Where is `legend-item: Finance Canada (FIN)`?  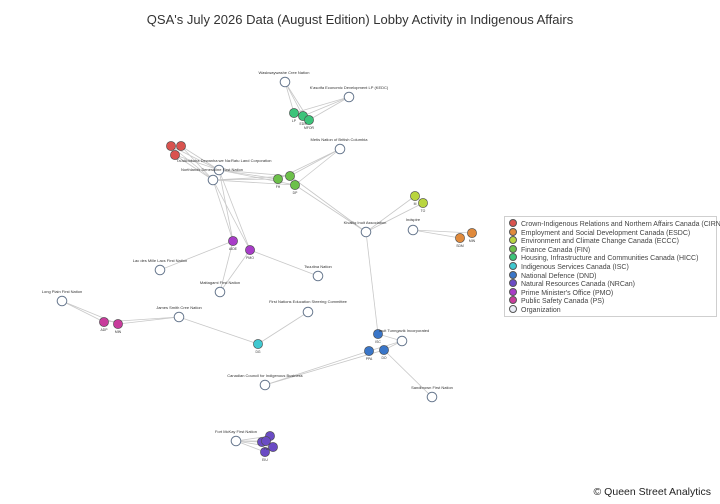
legend-item: Finance Canada (FIN) is located at coordinates (612, 249).